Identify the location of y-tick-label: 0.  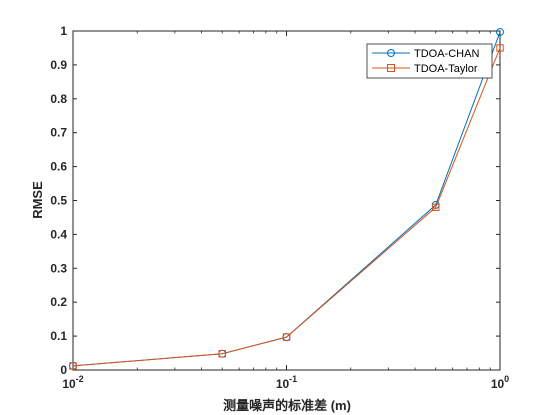
(63, 370).